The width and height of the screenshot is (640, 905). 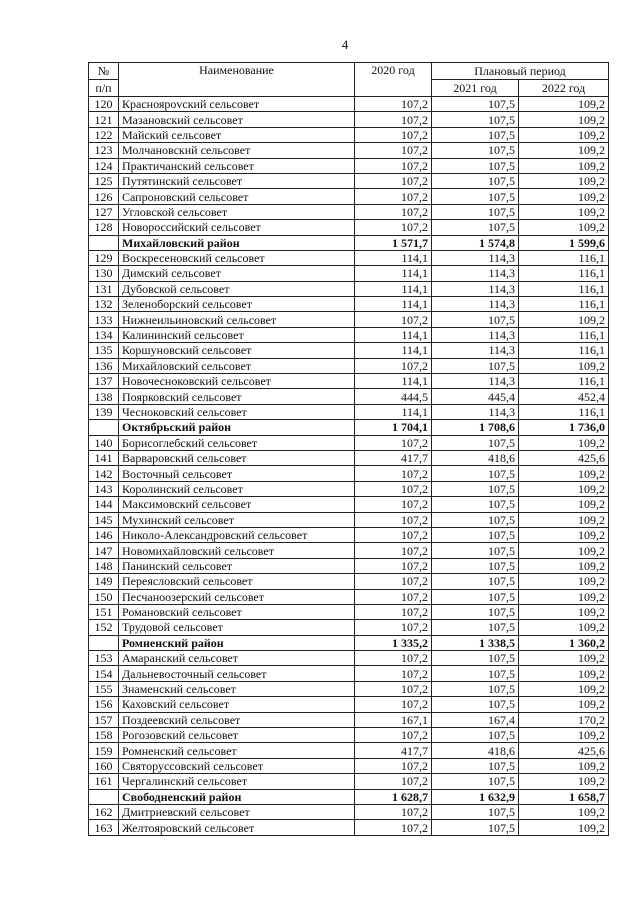 What do you see at coordinates (349, 796) in the screenshot?
I see `district-total-row: Свободненский район 1 628,7 1 632,9 1 658,7` at bounding box center [349, 796].